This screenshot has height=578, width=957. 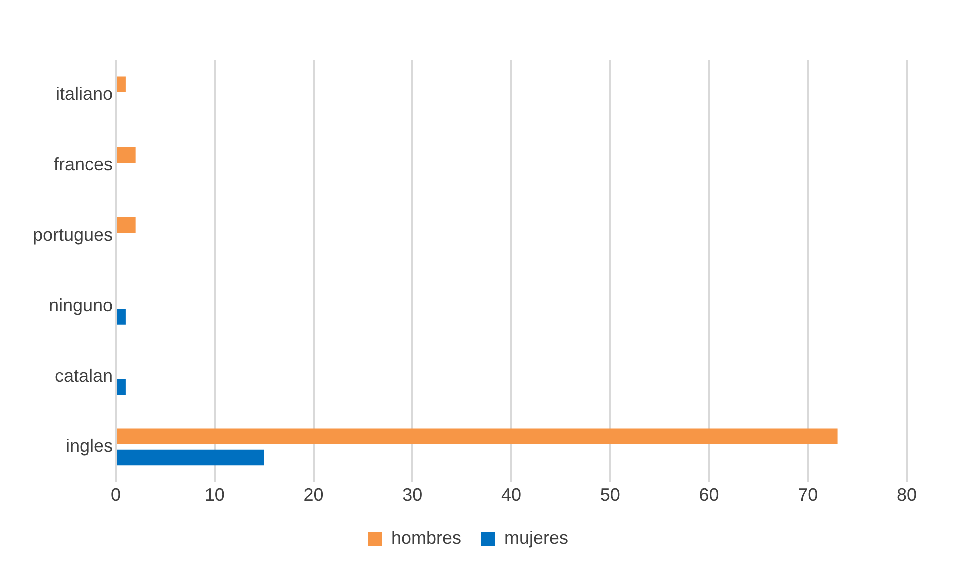 What do you see at coordinates (907, 495) in the screenshot?
I see `x-tick-label: 80` at bounding box center [907, 495].